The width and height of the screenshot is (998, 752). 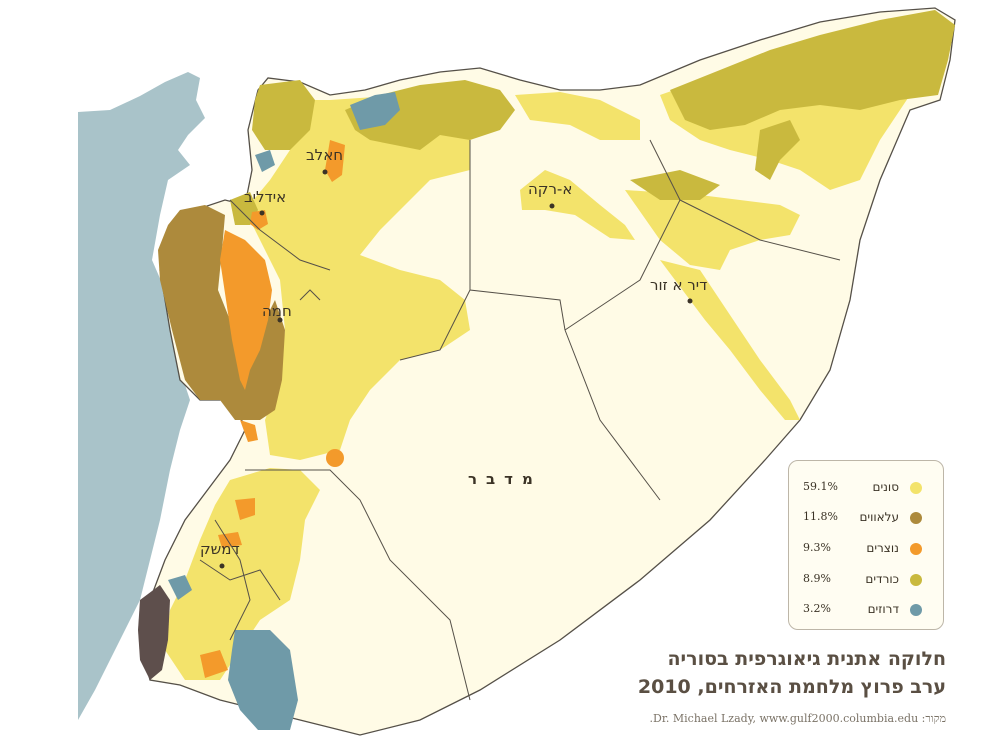 I want to click on sunni-region-east, so click(x=577, y=116).